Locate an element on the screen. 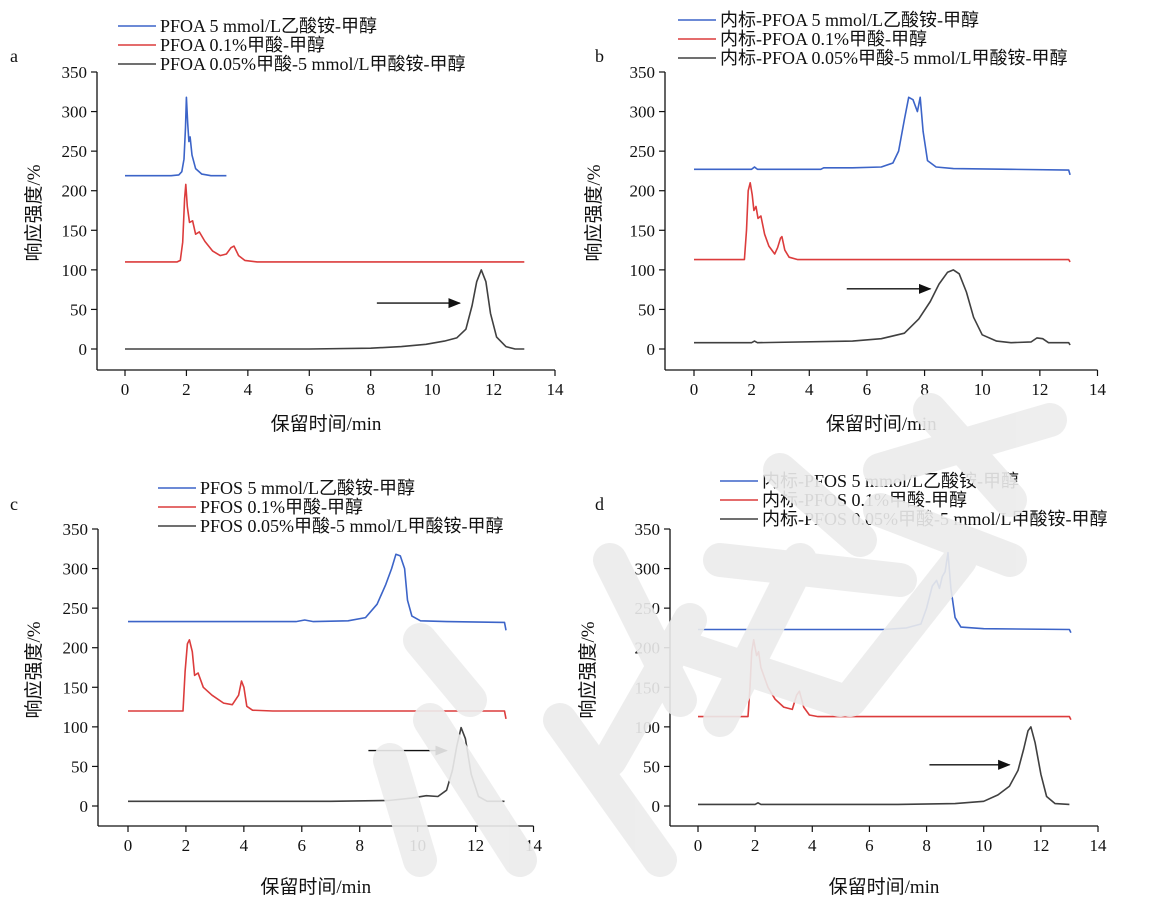  legend-entry: 内标-PFOA 5 mmol/L乙酸铵-甲醇 is located at coordinates (849, 20).